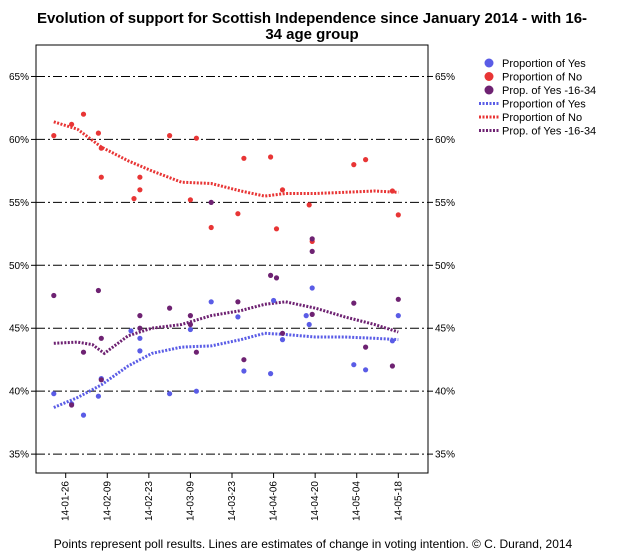 Image resolution: width=625 pixels, height=560 pixels. I want to click on x-tick-label: 14-02-23, so click(149, 501).